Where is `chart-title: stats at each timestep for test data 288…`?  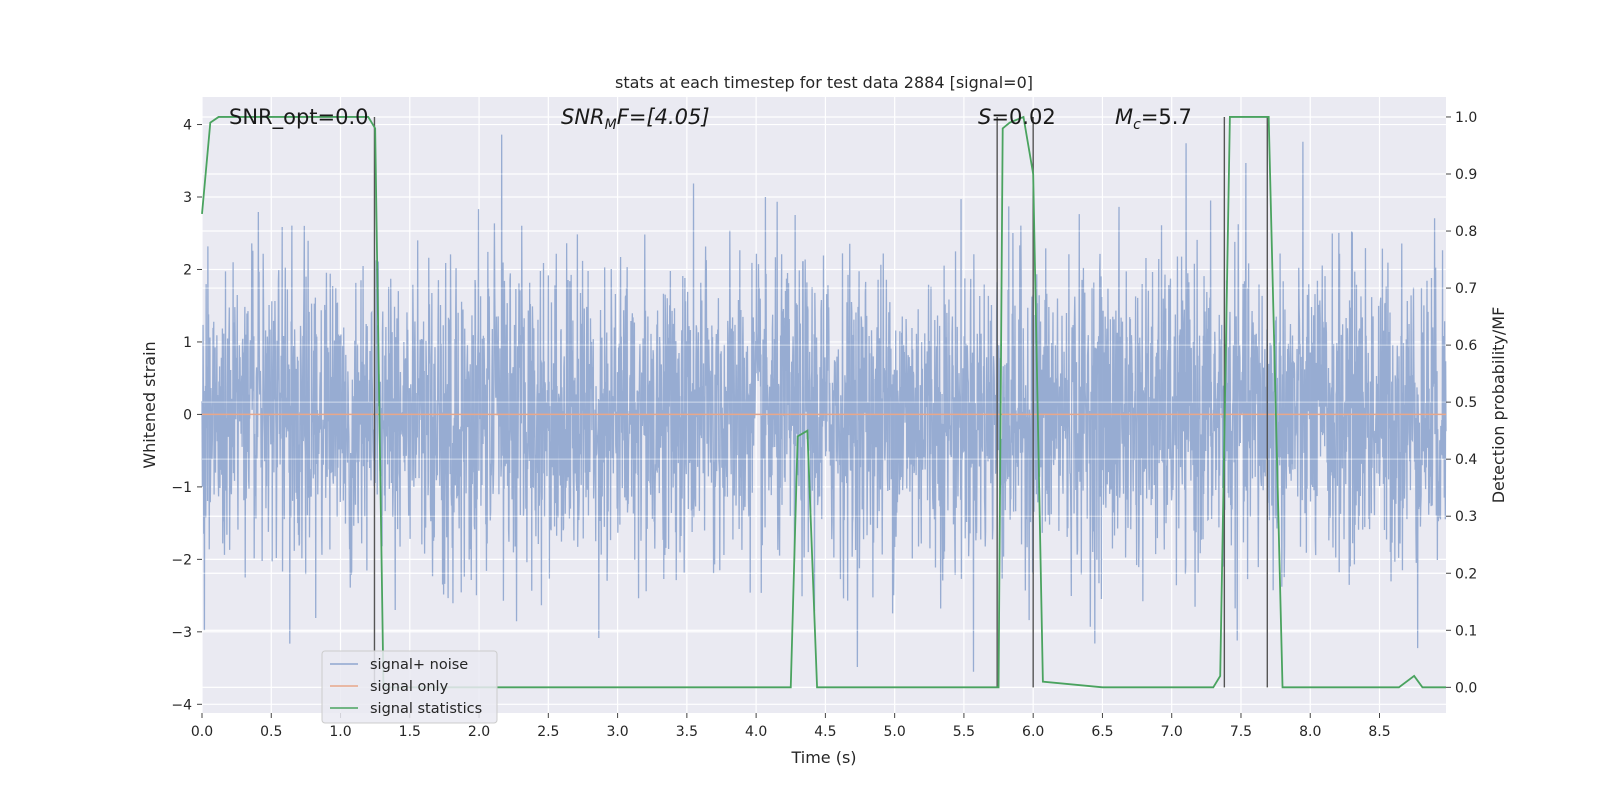 chart-title: stats at each timestep for test data 288… is located at coordinates (824, 82).